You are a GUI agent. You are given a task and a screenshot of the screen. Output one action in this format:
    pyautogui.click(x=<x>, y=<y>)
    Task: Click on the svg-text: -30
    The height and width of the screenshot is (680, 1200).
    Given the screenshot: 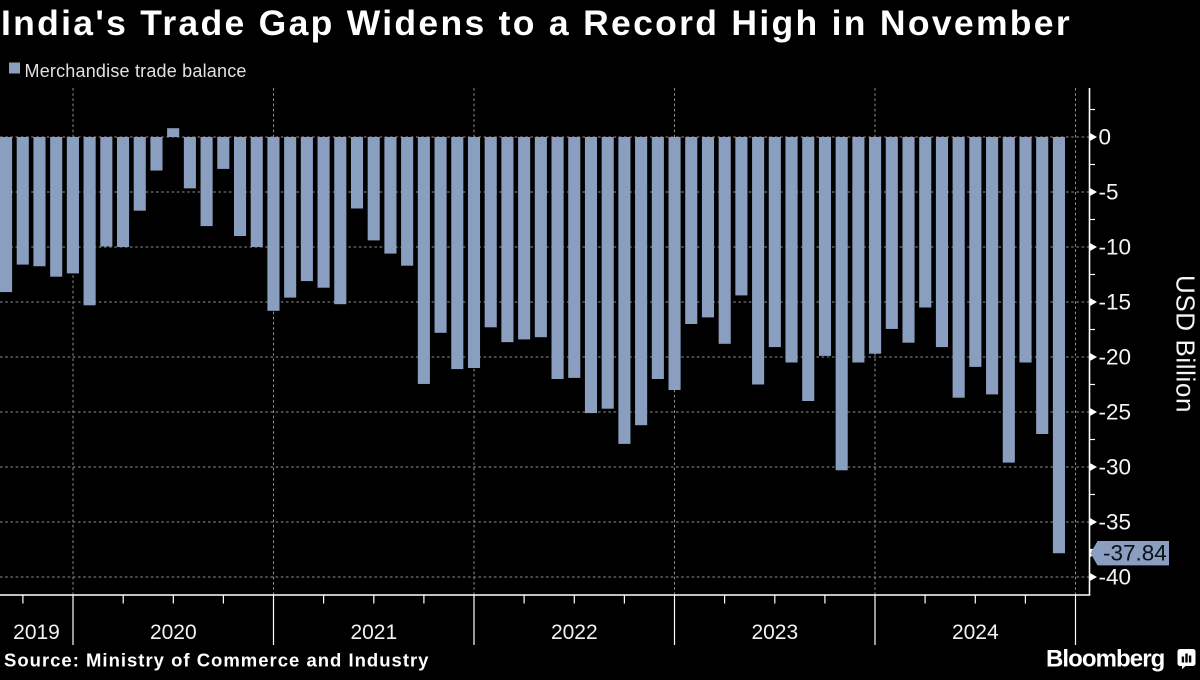 What is the action you would take?
    pyautogui.click(x=1115, y=467)
    